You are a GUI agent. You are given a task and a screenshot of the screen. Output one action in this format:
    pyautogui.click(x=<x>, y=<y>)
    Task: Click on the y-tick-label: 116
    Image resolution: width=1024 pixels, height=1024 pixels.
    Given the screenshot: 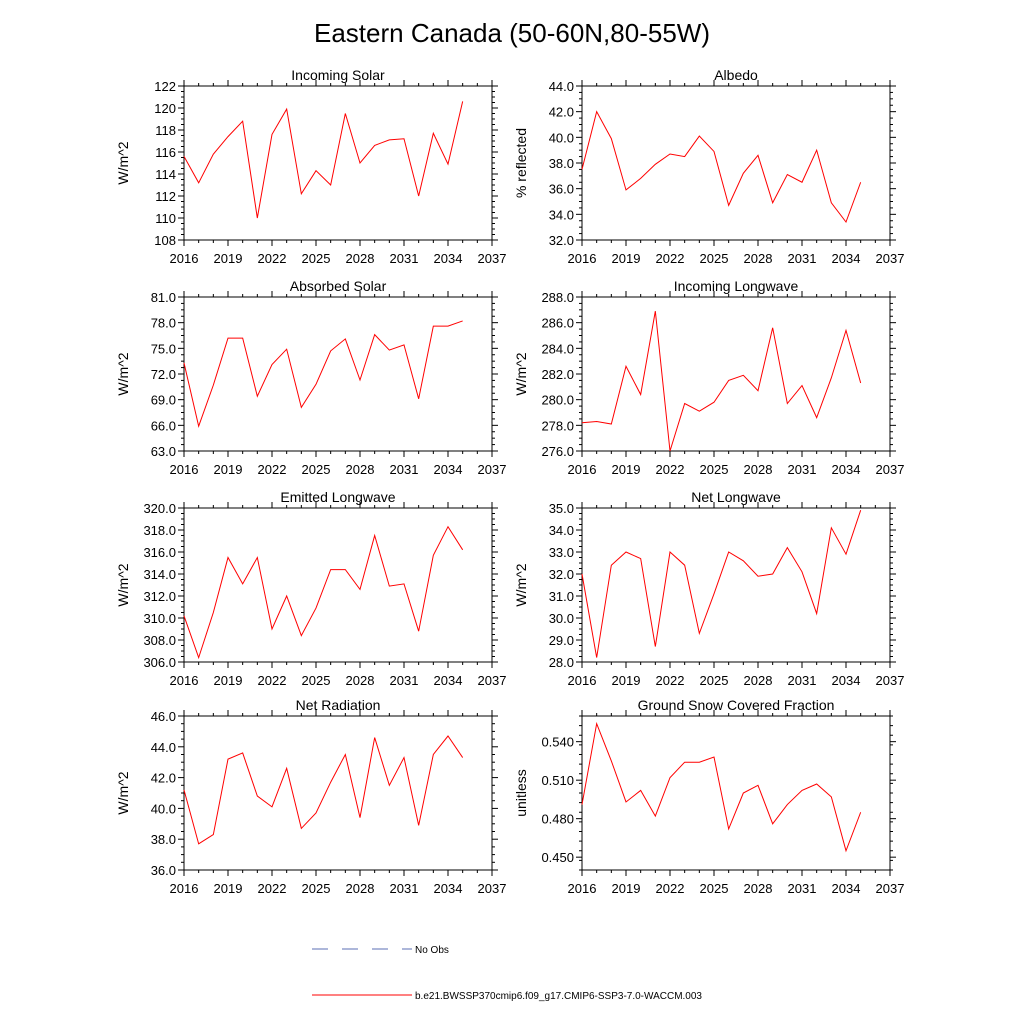 What is the action you would take?
    pyautogui.click(x=165, y=152)
    